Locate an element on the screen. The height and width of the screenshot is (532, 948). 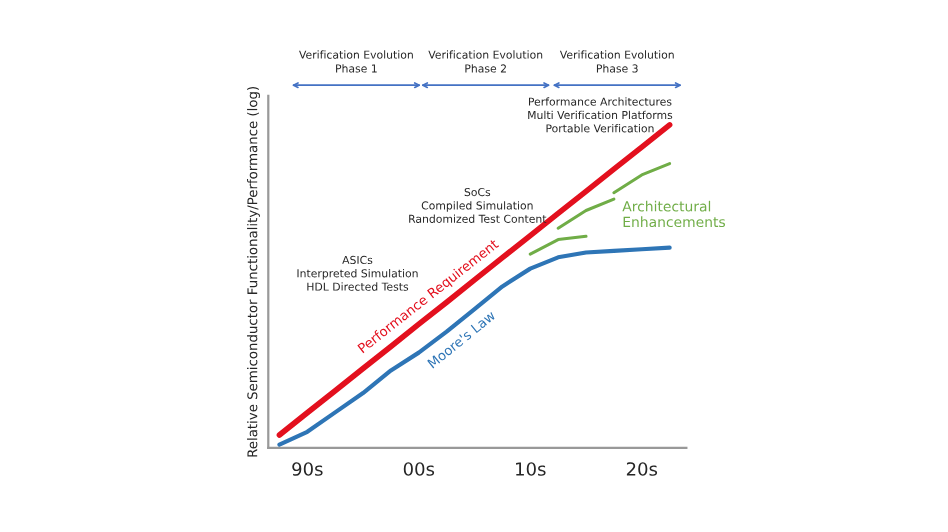
x-tick-label: 00s is located at coordinates (419, 469).